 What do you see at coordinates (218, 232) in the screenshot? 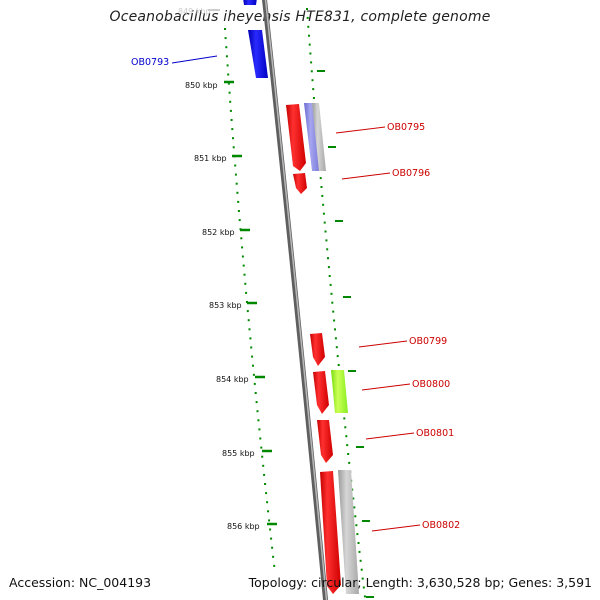
I see `tick-label-852: 852 kbp` at bounding box center [218, 232].